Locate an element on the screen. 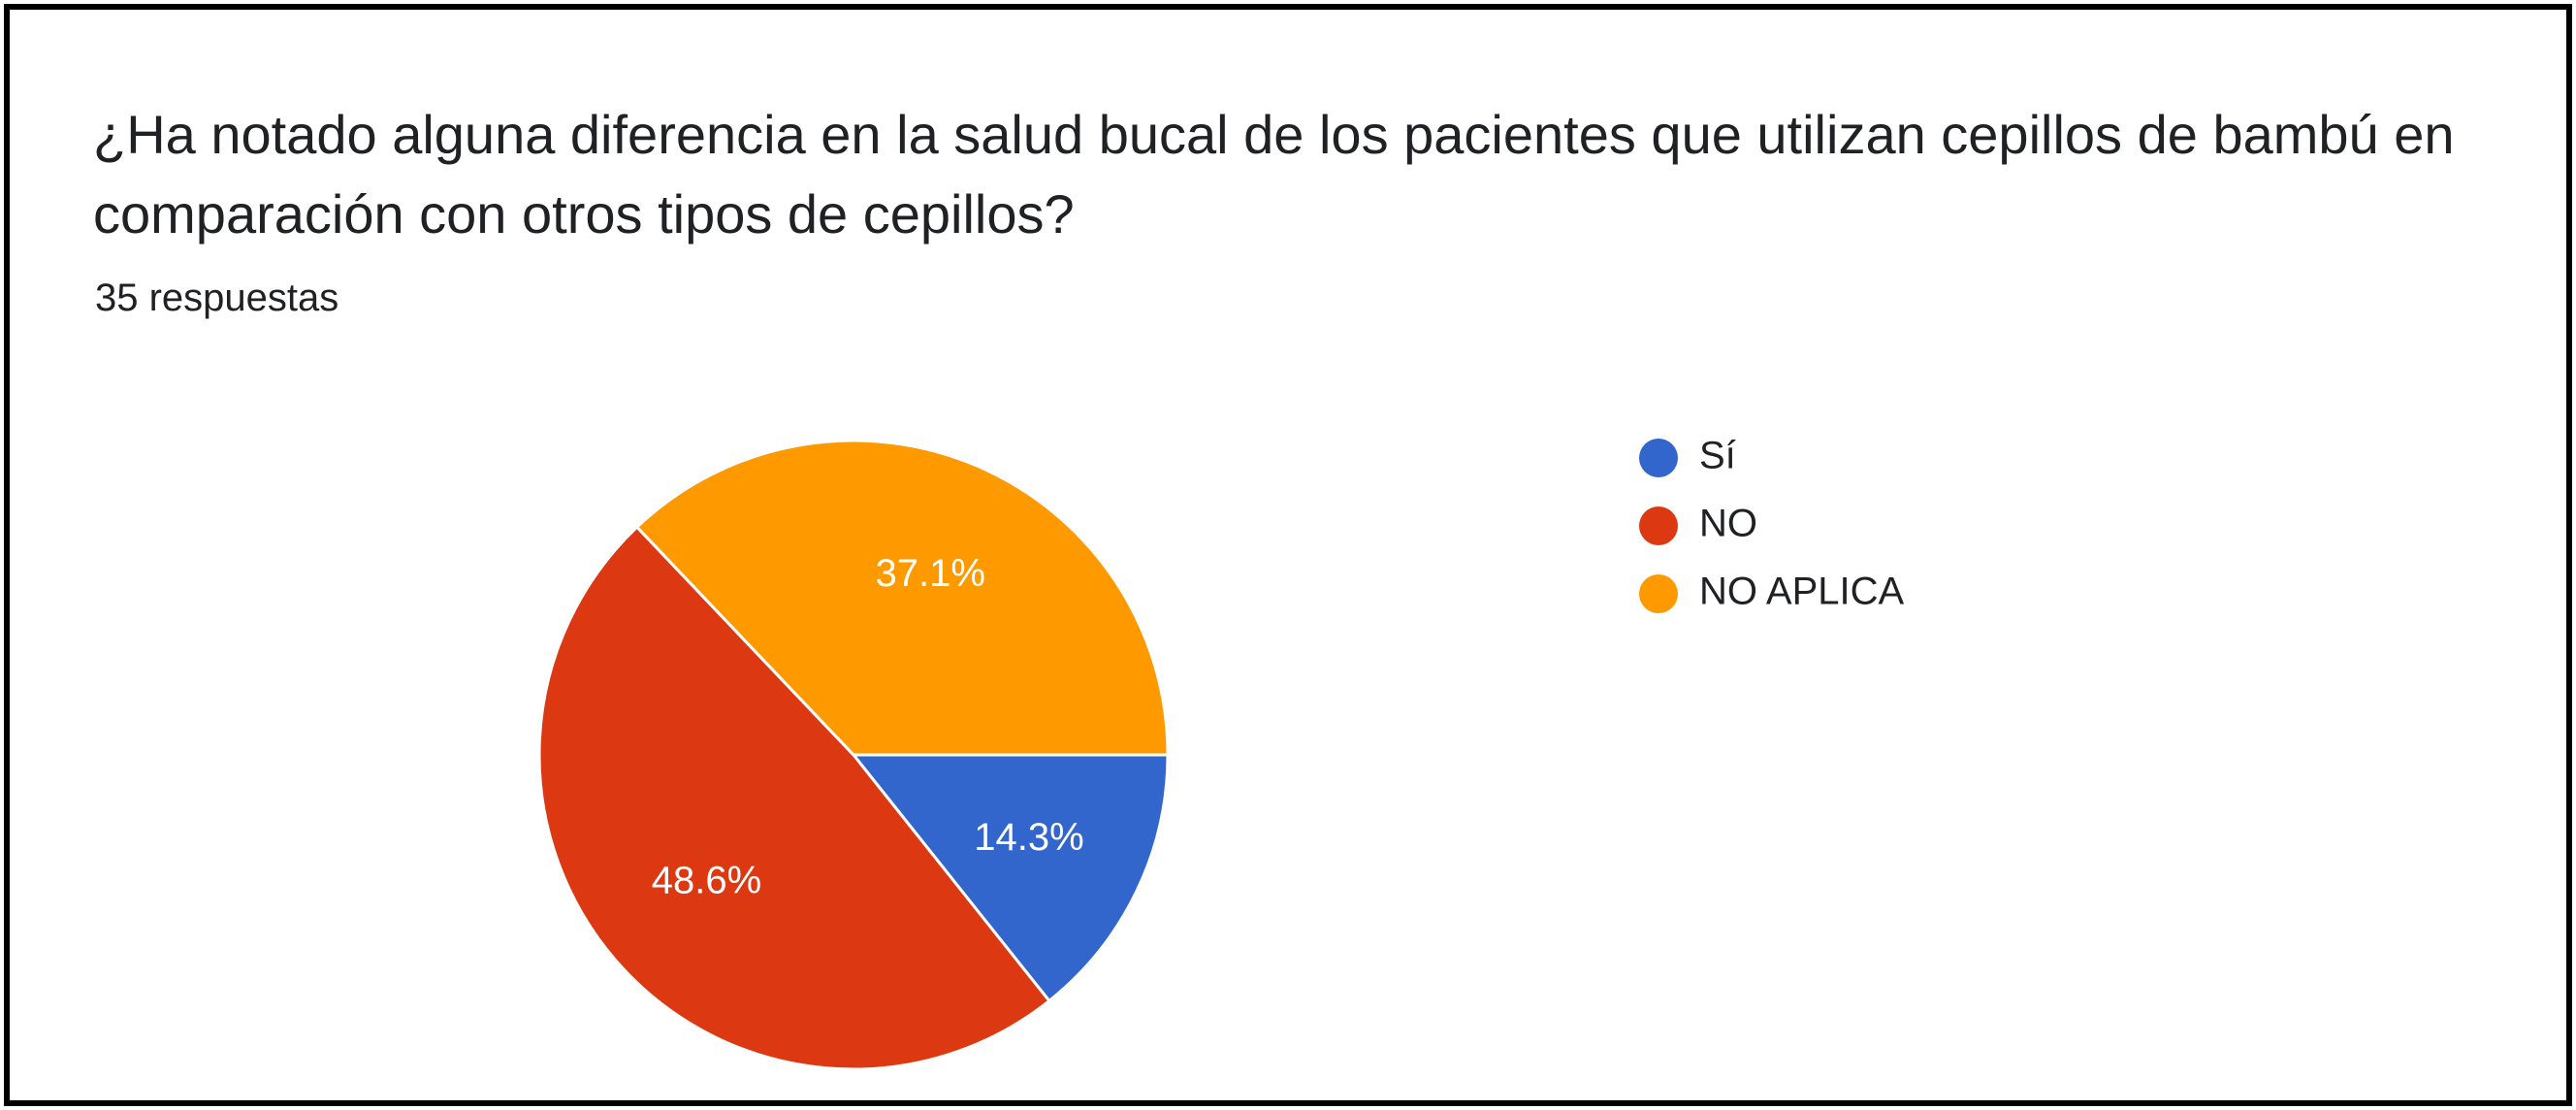 This screenshot has height=1110, width=2576. legend-item: NO APLICA is located at coordinates (1772, 592).